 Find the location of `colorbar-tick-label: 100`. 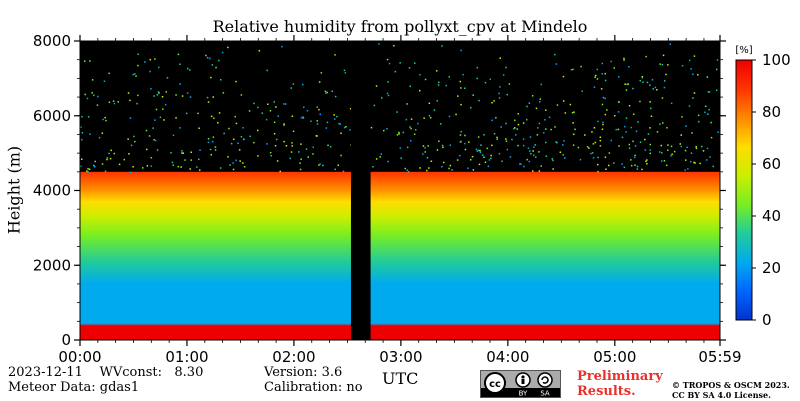

colorbar-tick-label: 100 is located at coordinates (776, 60).